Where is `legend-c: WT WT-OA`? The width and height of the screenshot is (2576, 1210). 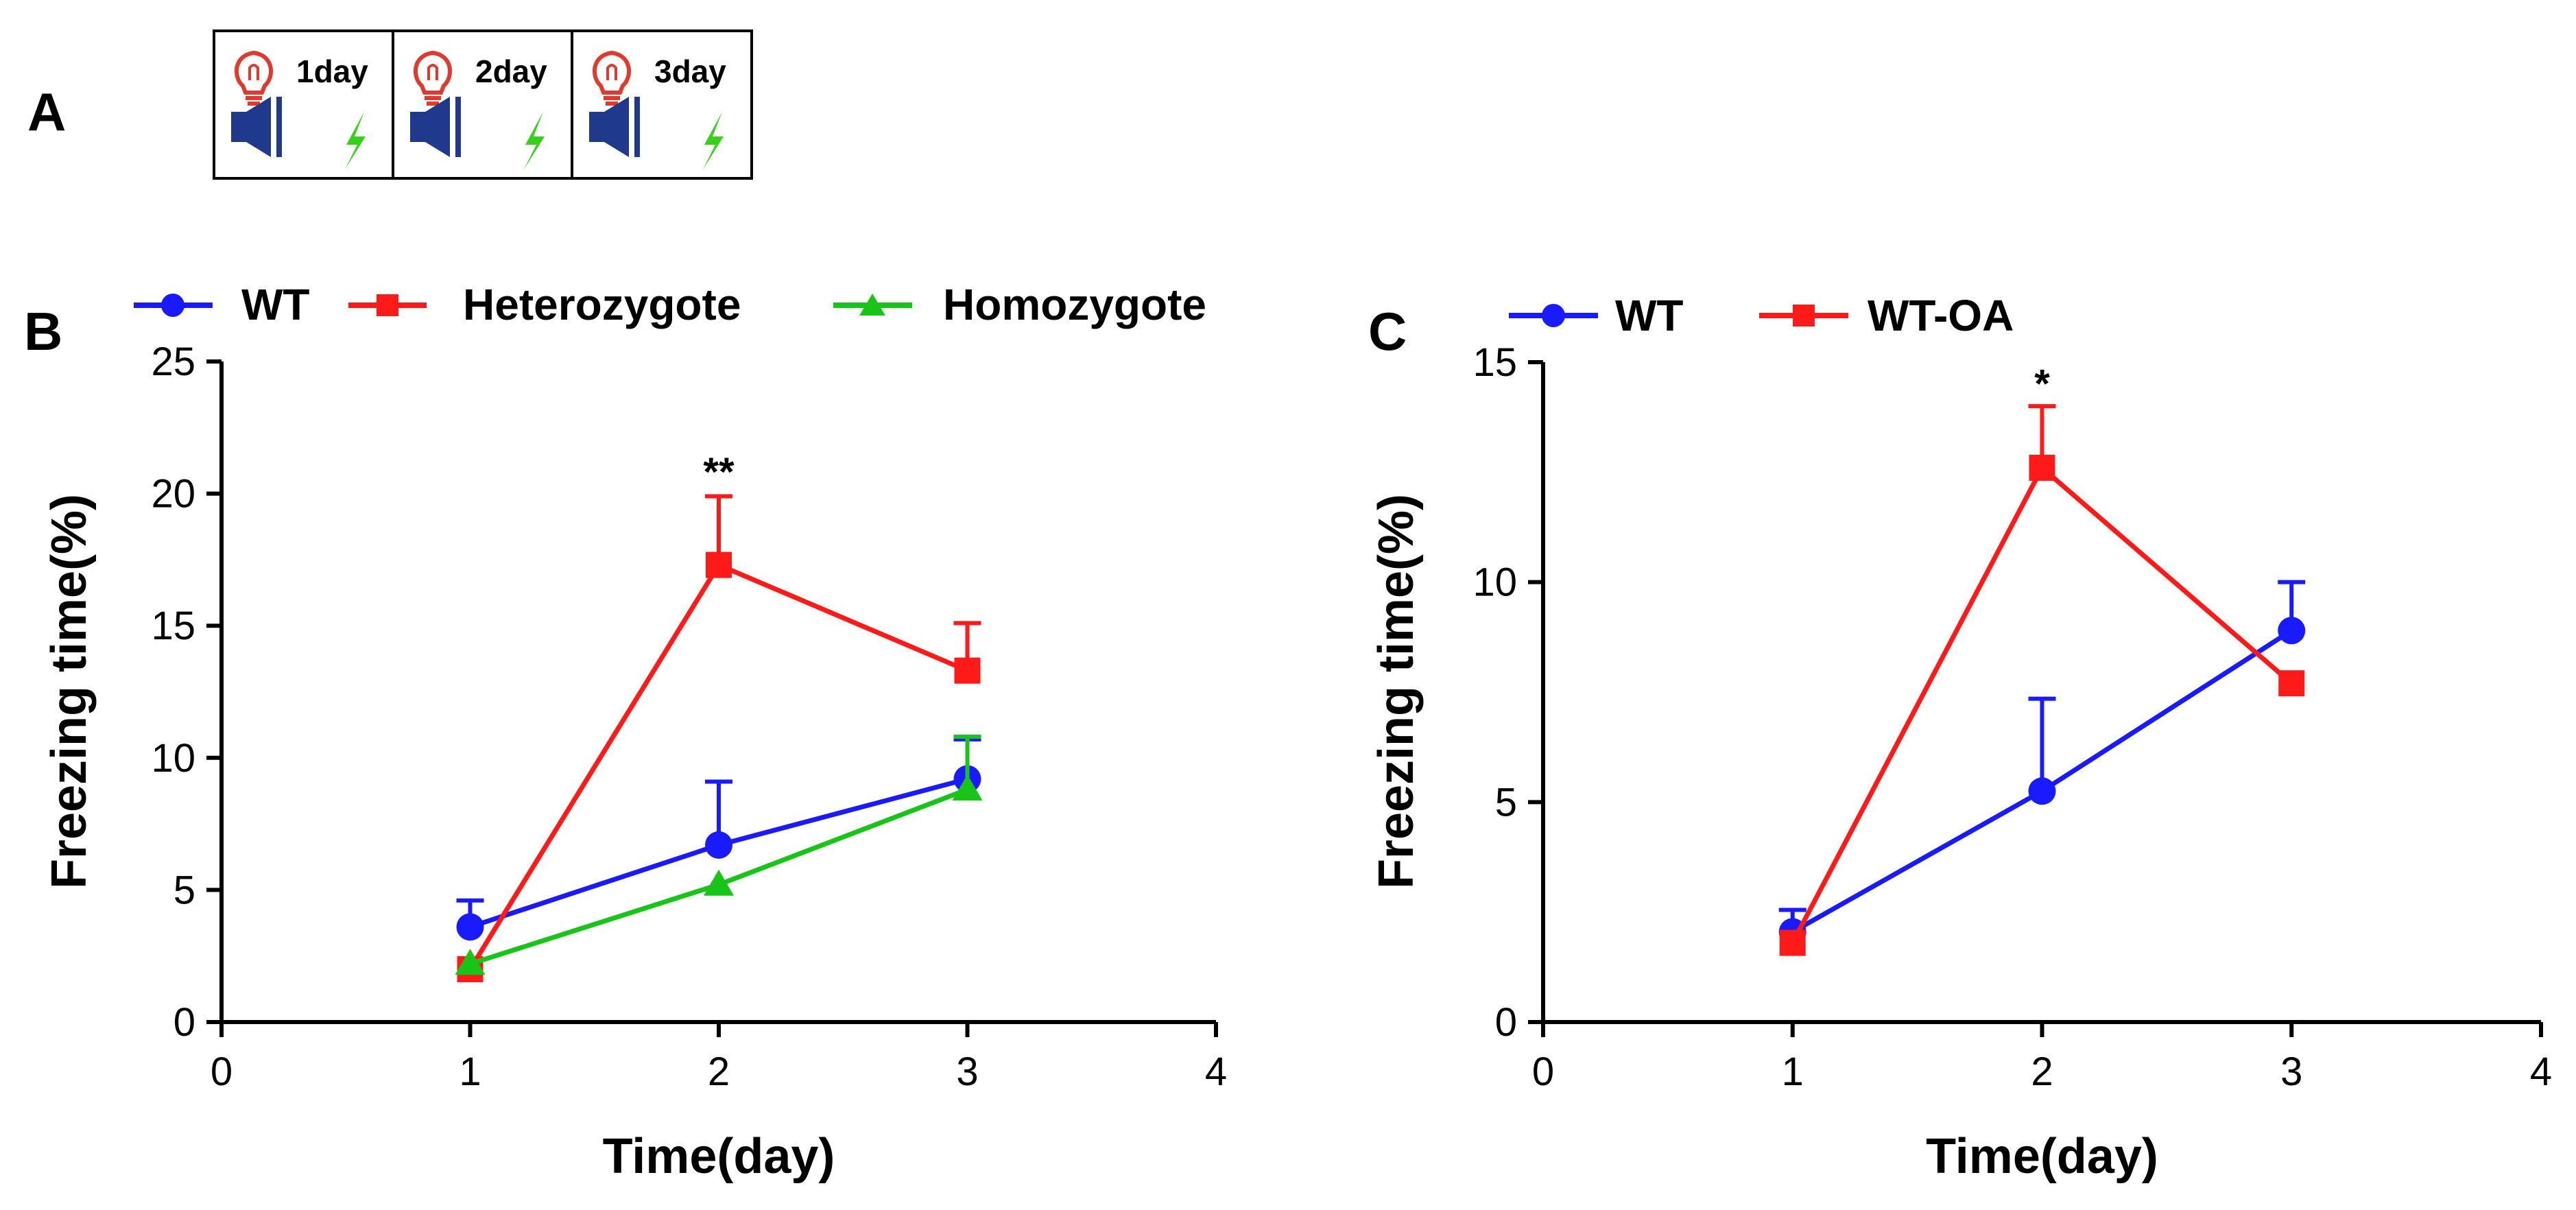 legend-c: WT WT-OA is located at coordinates (1761, 315).